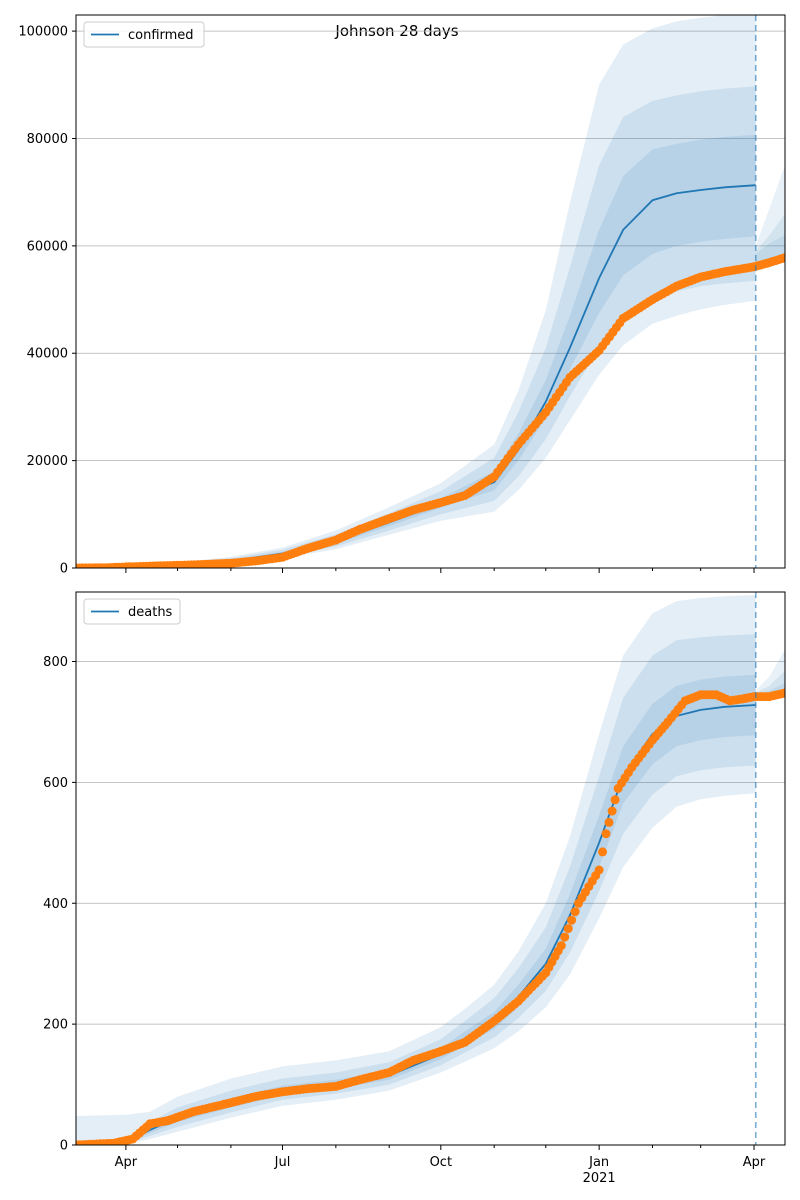  What do you see at coordinates (47, 461) in the screenshot?
I see `y-tick-label: 20000` at bounding box center [47, 461].